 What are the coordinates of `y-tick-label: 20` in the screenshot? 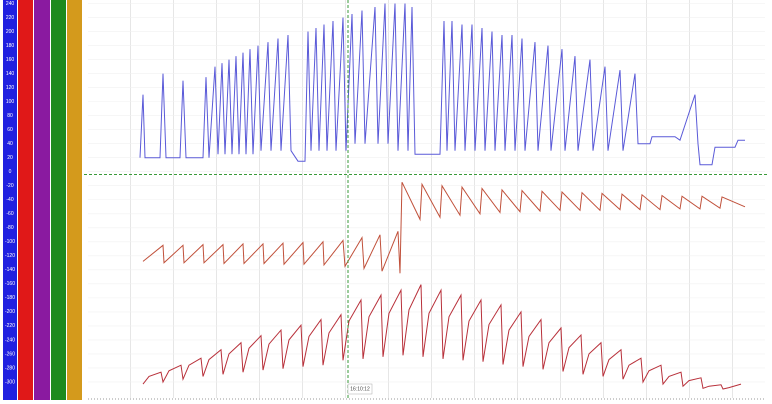 It's located at (10, 158).